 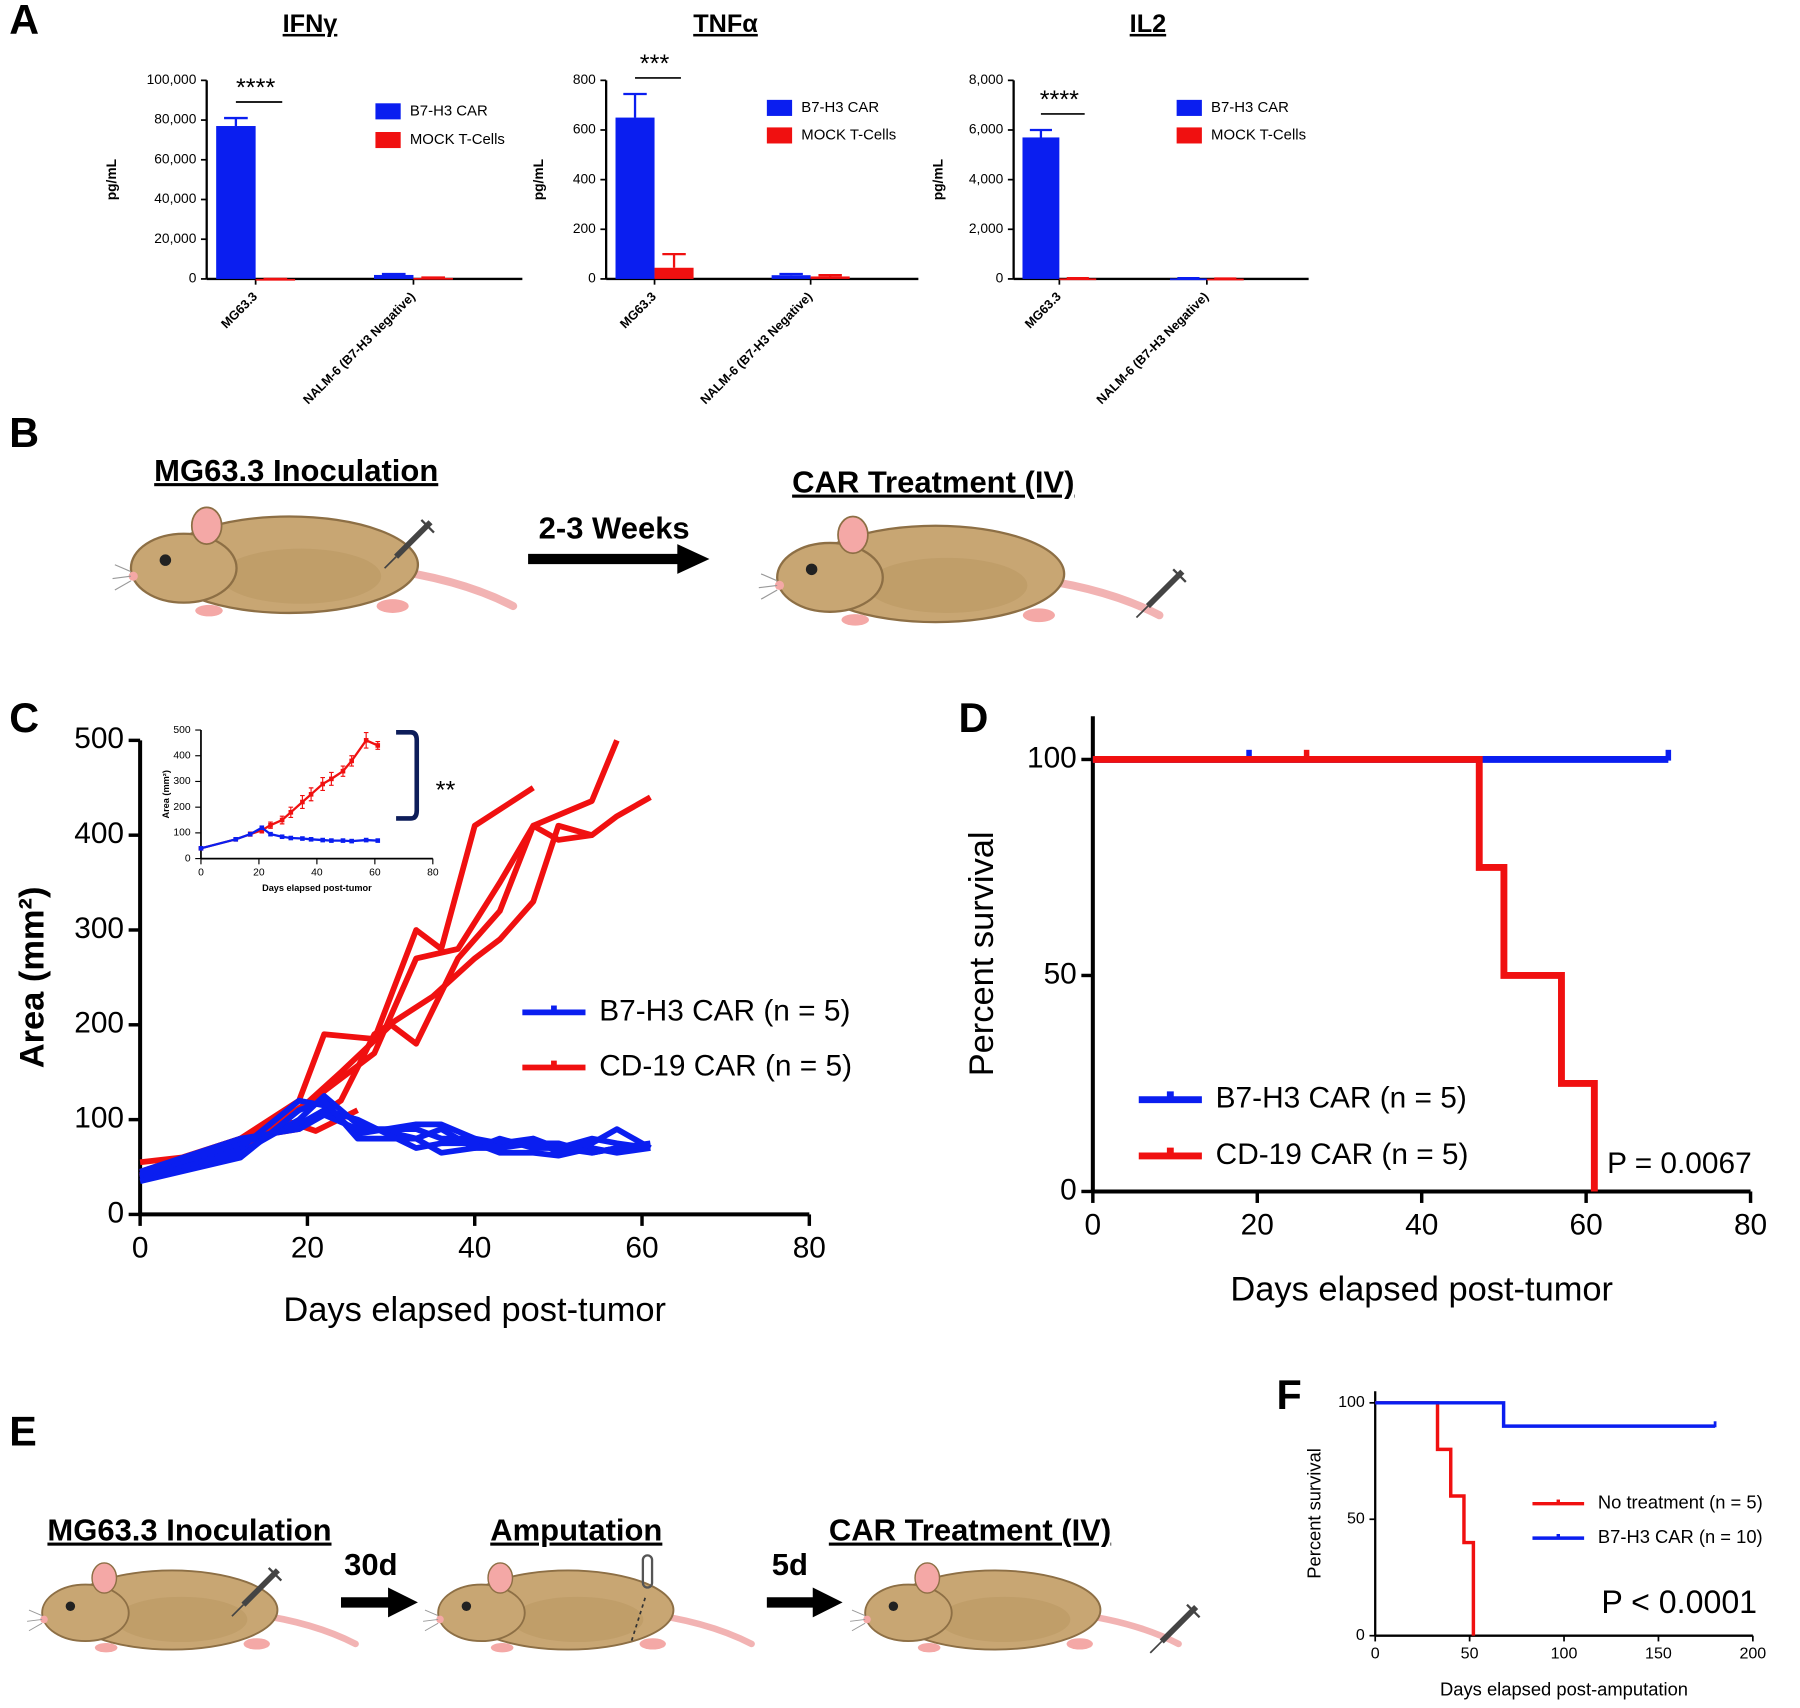 What do you see at coordinates (1680, 1536) in the screenshot?
I see `legend-label: B7-H3 CAR (n = 10)` at bounding box center [1680, 1536].